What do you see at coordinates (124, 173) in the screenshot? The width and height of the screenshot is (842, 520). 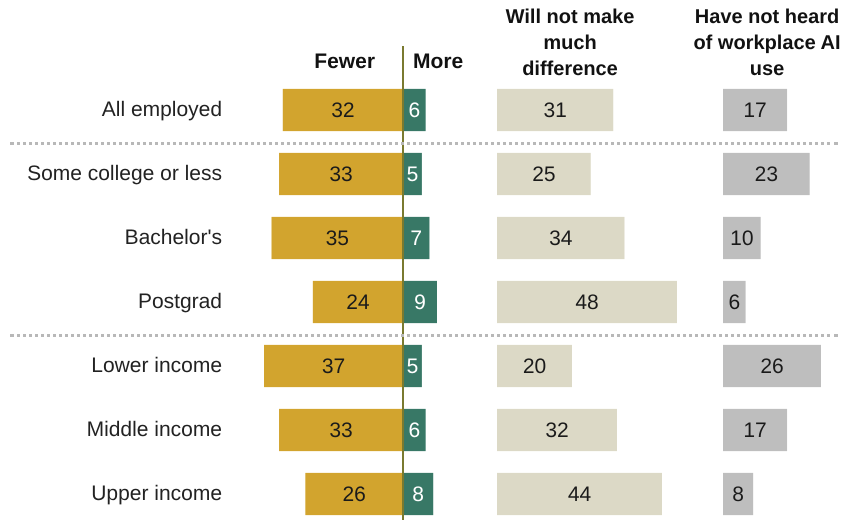 I see `y-tick-label: Some college or less` at bounding box center [124, 173].